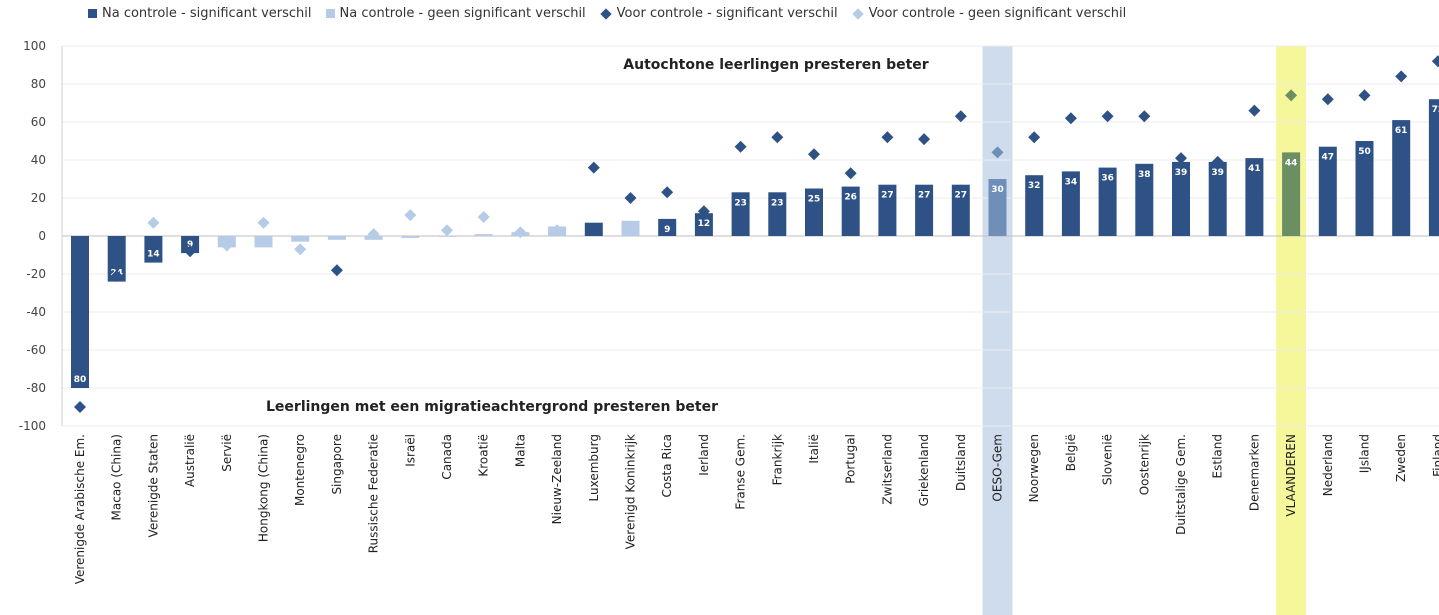 Image resolution: width=1439 pixels, height=615 pixels. Describe the element at coordinates (1218, 456) in the screenshot. I see `category-label: Estland` at that location.